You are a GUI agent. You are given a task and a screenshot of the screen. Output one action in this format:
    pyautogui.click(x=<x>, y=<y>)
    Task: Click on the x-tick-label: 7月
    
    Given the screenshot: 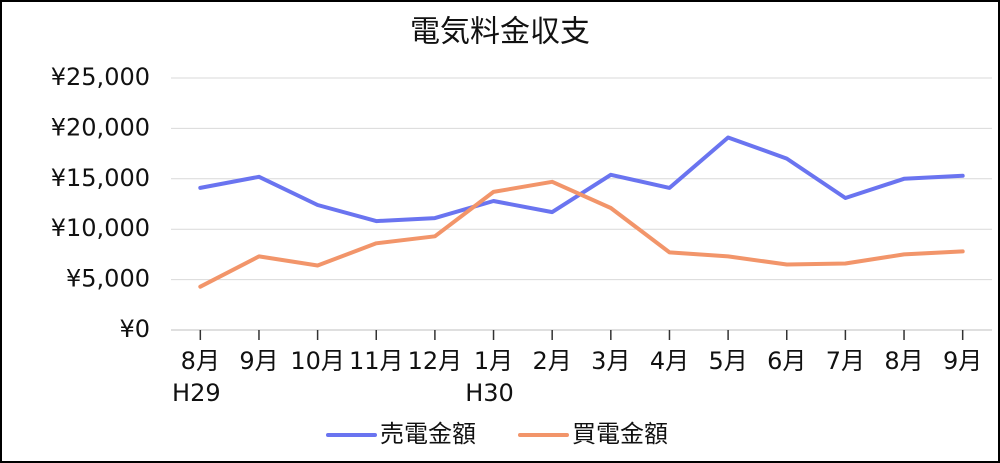 What is the action you would take?
    pyautogui.click(x=845, y=361)
    